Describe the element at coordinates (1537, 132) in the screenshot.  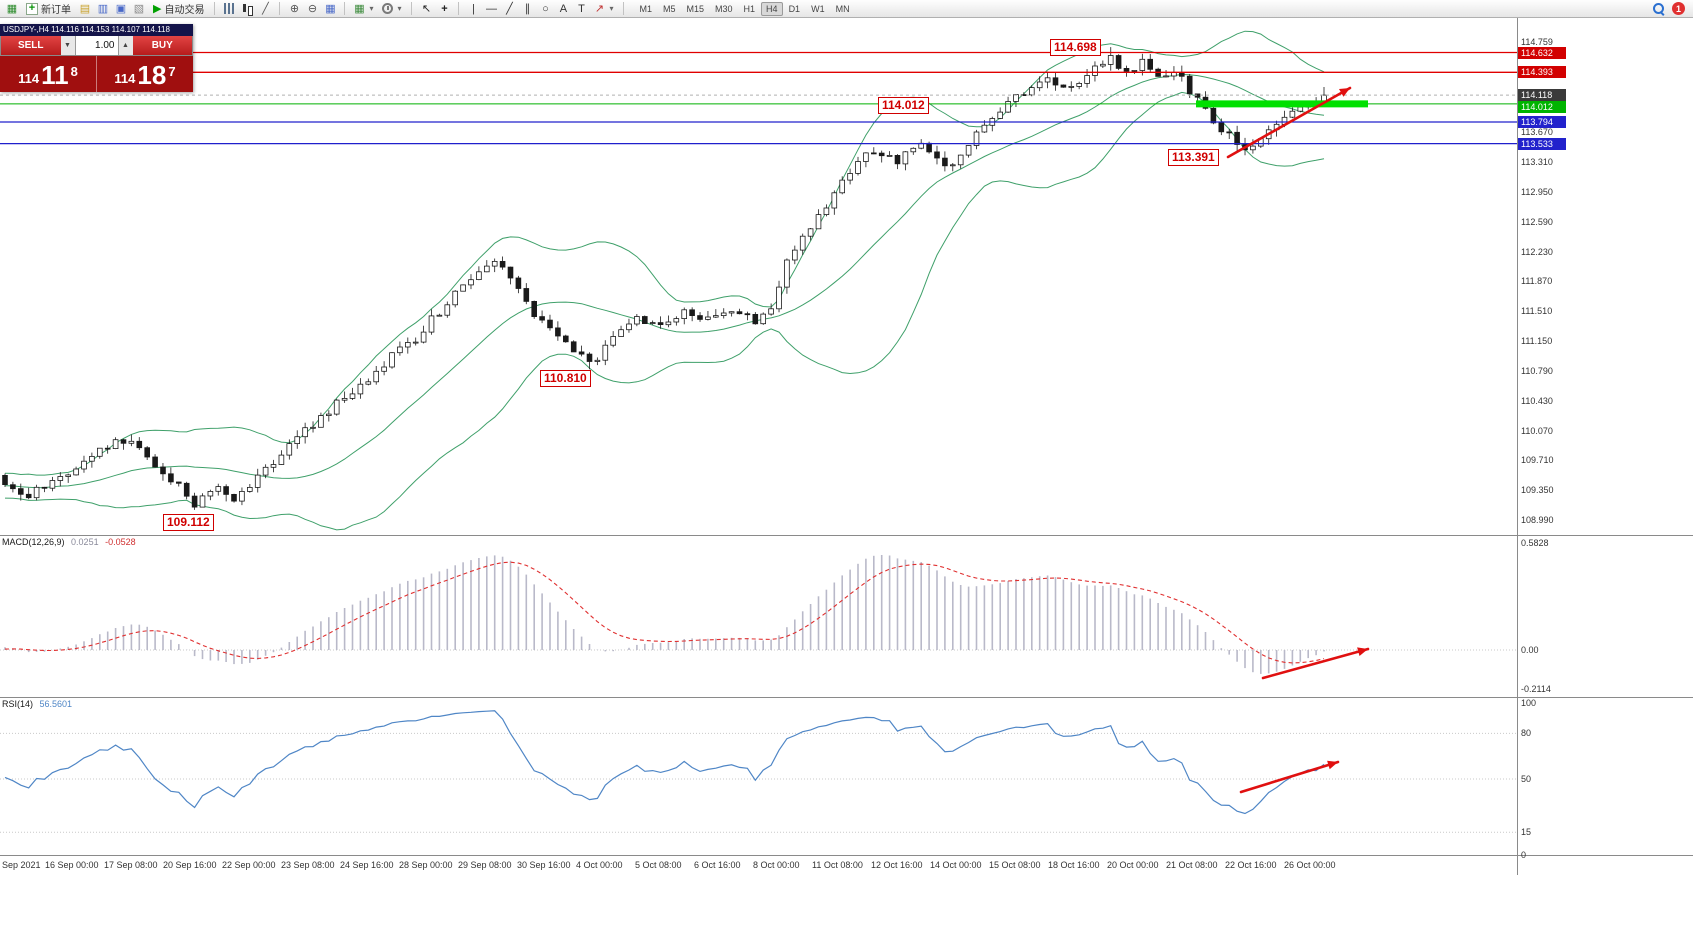
I see `axis-price-label: 113.670` at that location.